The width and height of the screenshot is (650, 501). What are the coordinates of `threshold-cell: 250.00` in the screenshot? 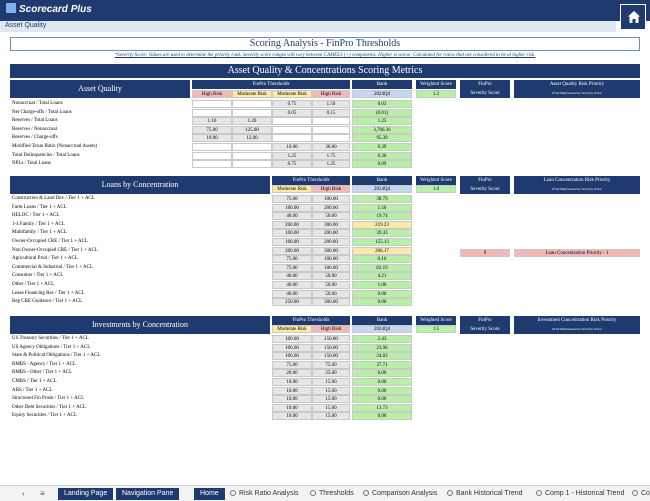 It's located at (292, 302).